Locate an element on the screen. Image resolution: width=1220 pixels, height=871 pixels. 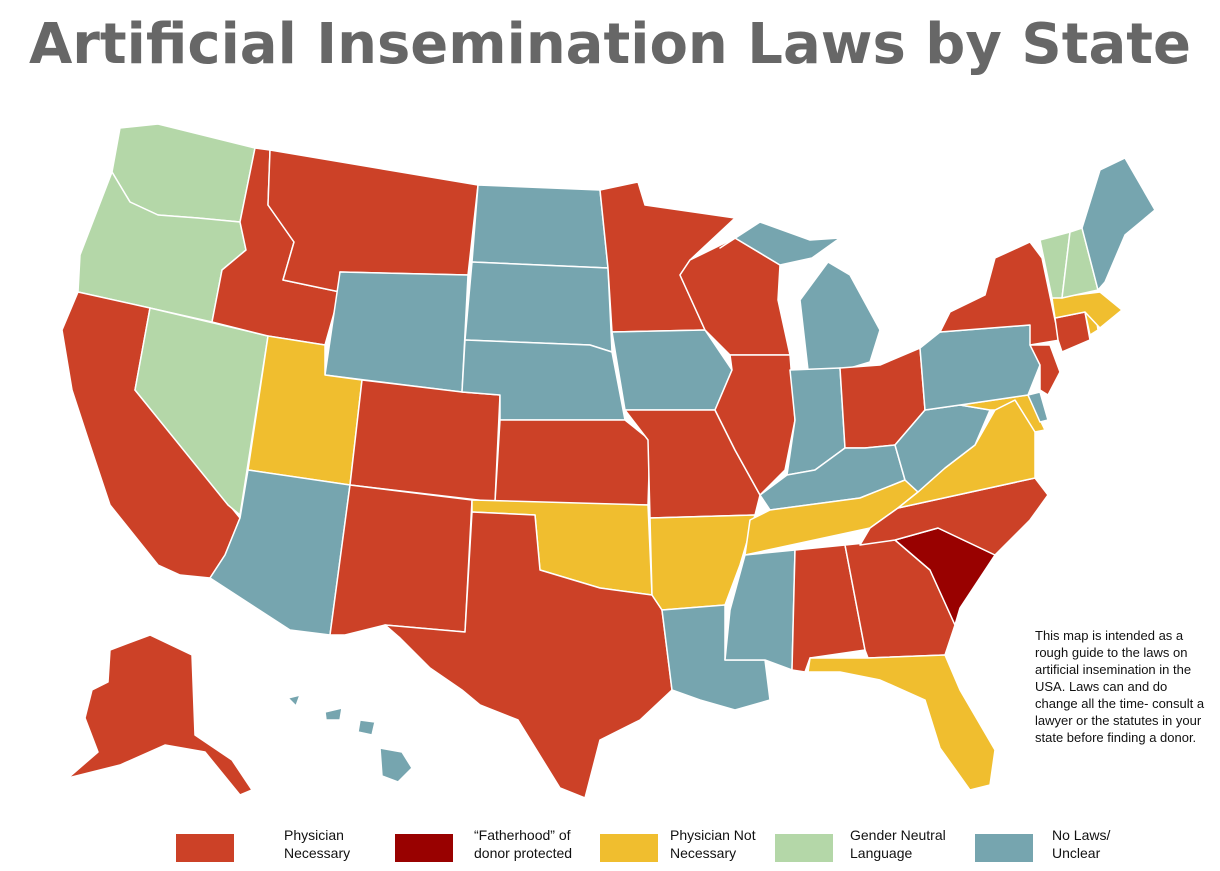
state-ia is located at coordinates (672, 370).